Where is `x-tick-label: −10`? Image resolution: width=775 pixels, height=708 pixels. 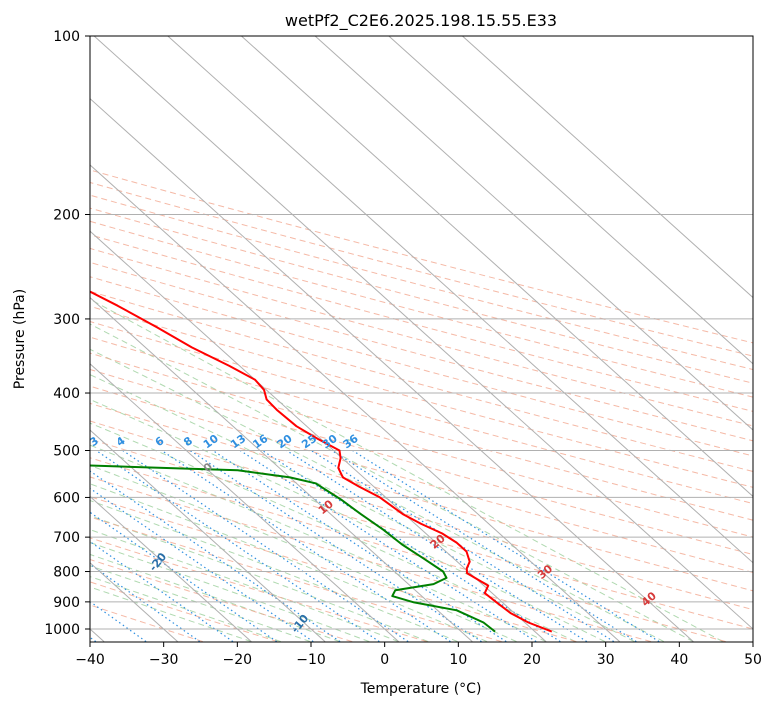 x-tick-label: −10 is located at coordinates (311, 660).